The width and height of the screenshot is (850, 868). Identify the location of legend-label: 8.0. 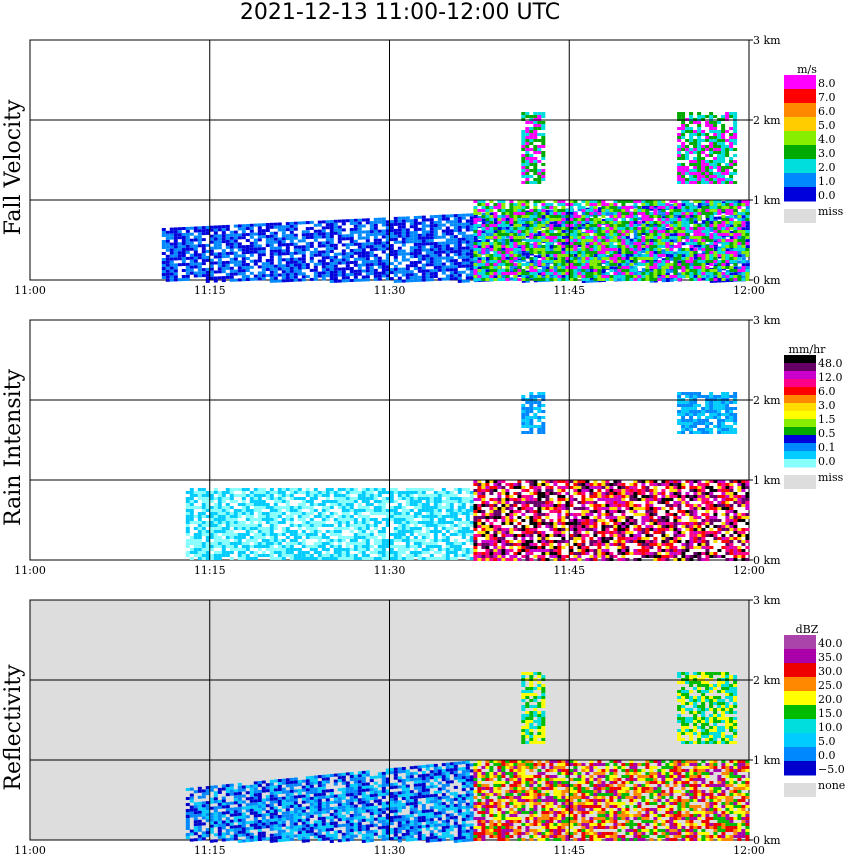
(827, 83).